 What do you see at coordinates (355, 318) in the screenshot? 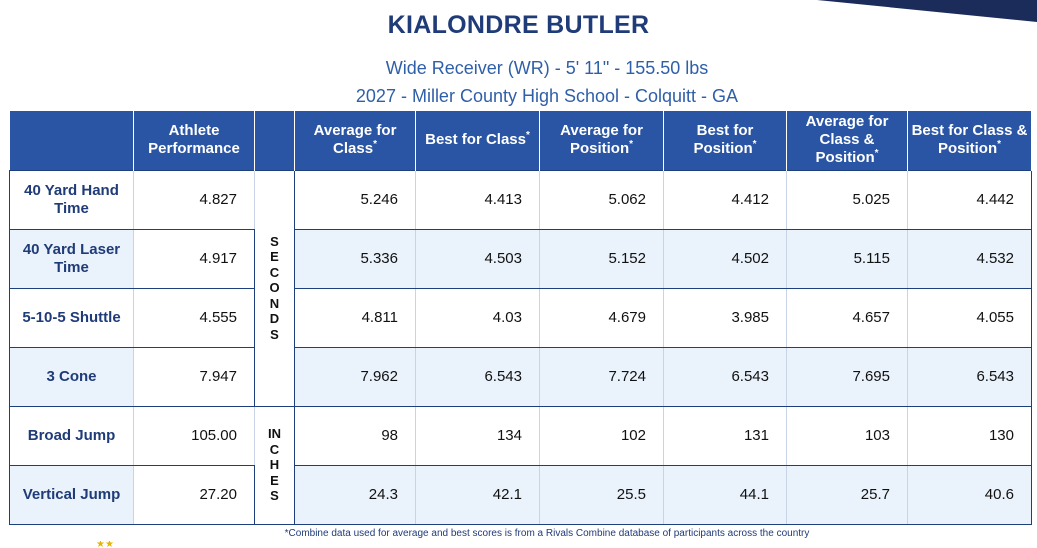
I see `avg-class-value: 4.811` at bounding box center [355, 318].